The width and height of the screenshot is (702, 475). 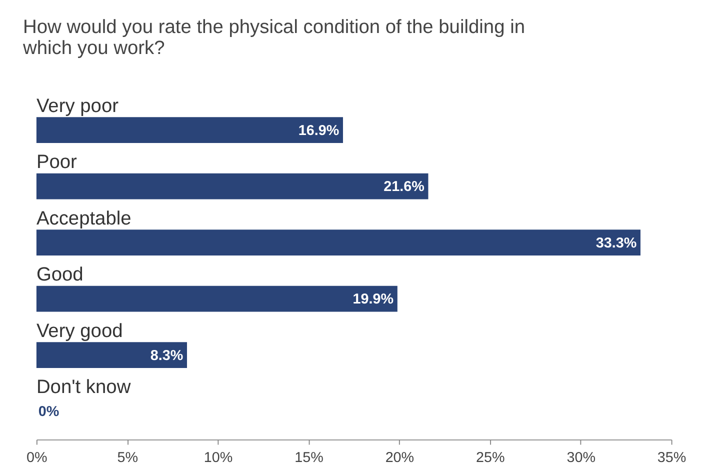 What do you see at coordinates (671, 458) in the screenshot?
I see `x-tick-label: 35%` at bounding box center [671, 458].